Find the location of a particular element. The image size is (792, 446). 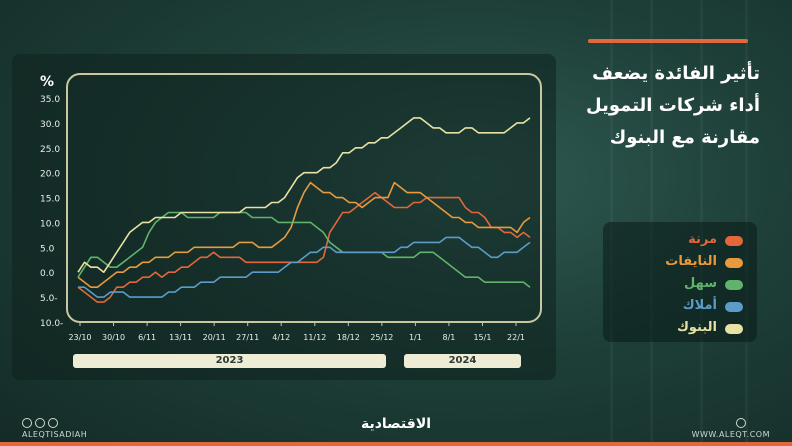

x-tick-label: 1/1 is located at coordinates (415, 337).